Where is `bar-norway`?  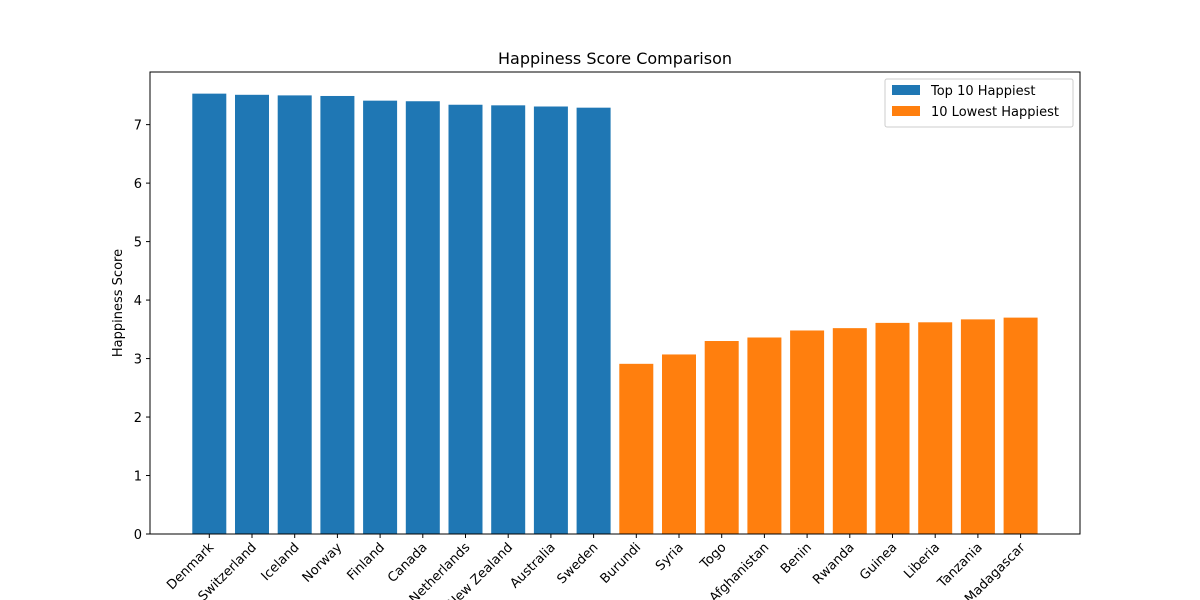 bar-norway is located at coordinates (337, 314).